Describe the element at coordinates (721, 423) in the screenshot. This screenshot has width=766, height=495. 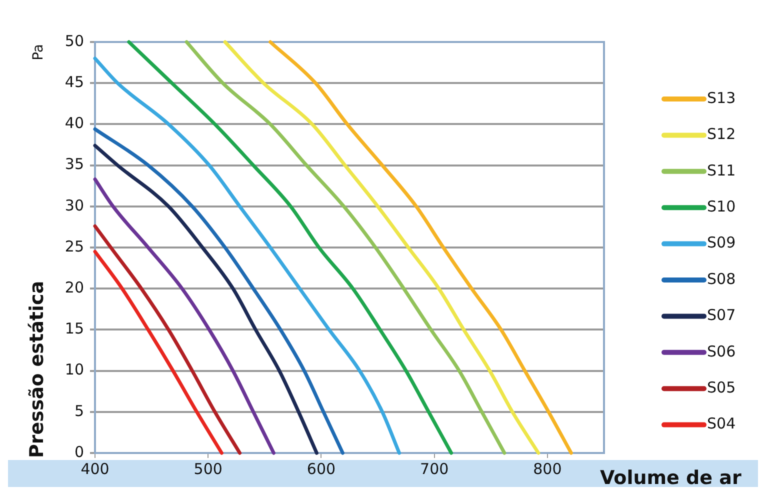
I see `legend-label: S04` at that location.